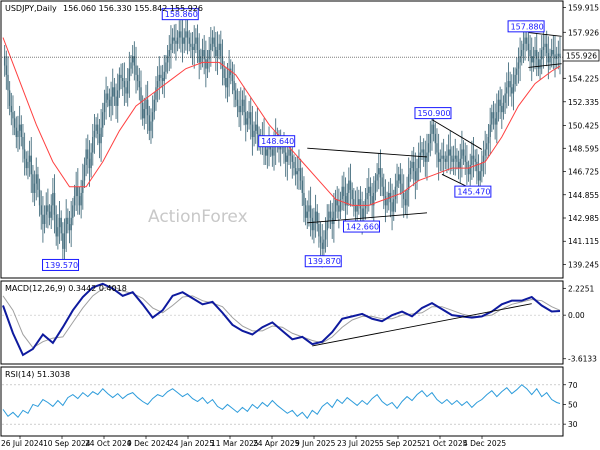  What do you see at coordinates (276, 443) in the screenshot?
I see `x-tick-label: 24 Apr 2025` at bounding box center [276, 443].